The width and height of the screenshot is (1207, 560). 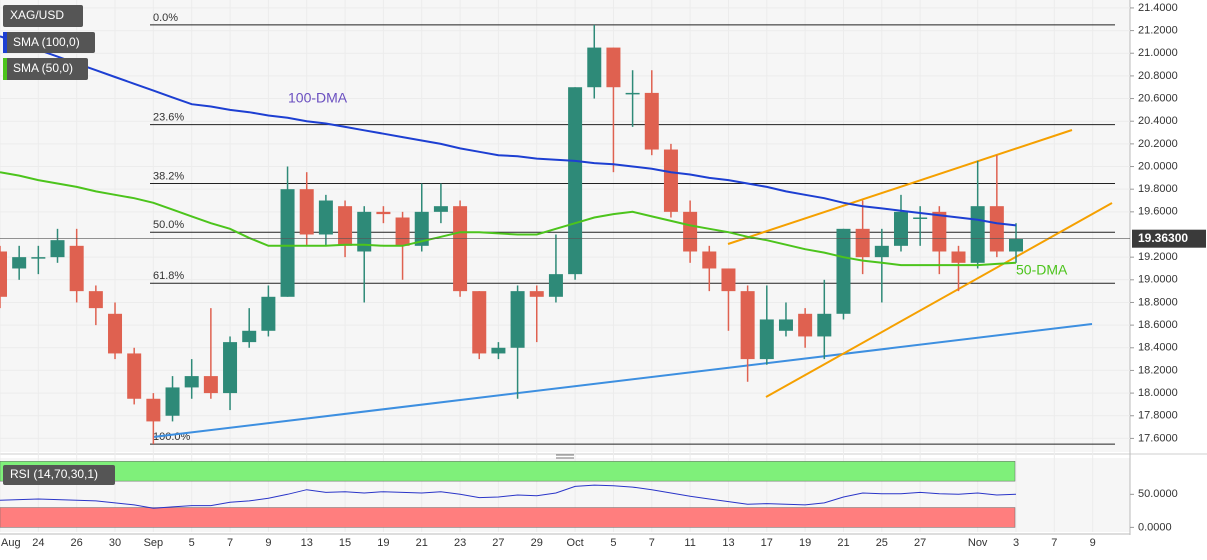 I want to click on x-tick-label: 26, so click(x=77, y=543).